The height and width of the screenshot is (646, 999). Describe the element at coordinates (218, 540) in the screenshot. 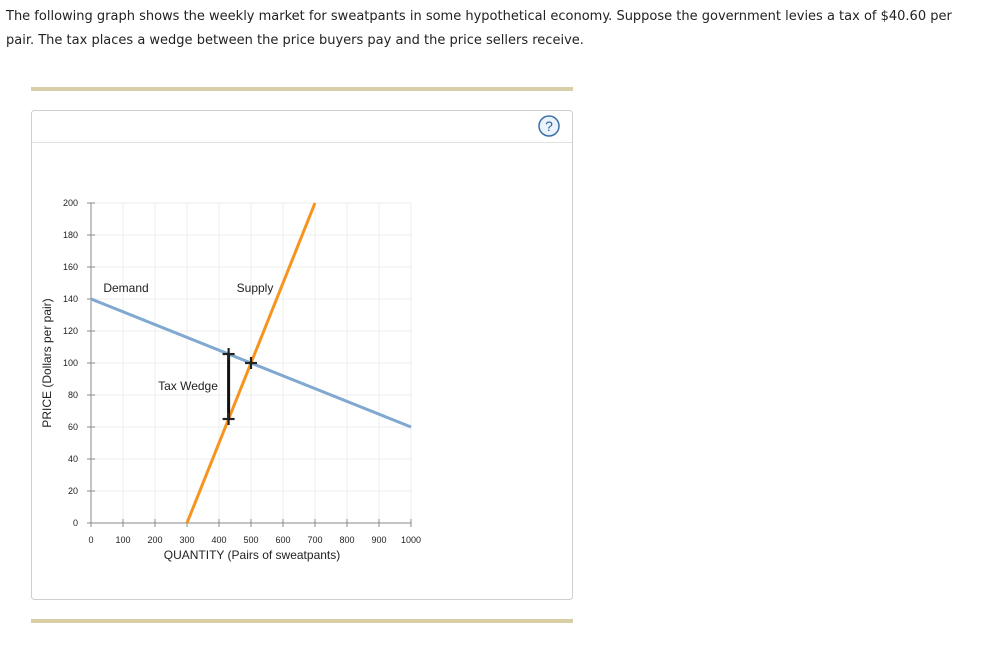

I see `x-tick-label: 400` at that location.